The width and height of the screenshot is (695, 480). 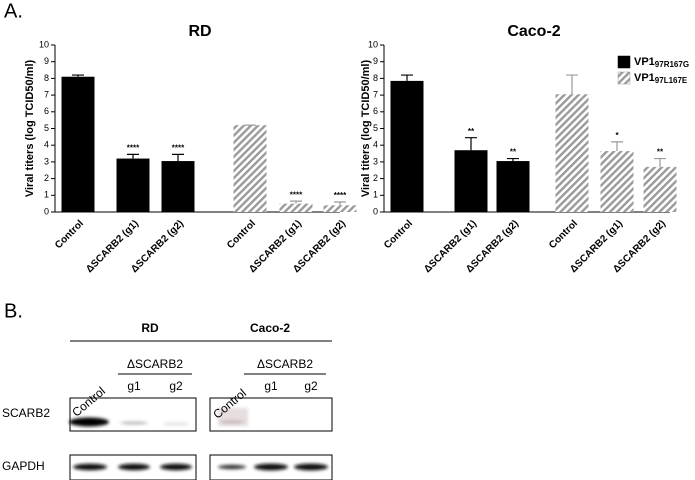 What do you see at coordinates (671, 80) in the screenshot?
I see `legend-subscript: 97L167E` at bounding box center [671, 80].